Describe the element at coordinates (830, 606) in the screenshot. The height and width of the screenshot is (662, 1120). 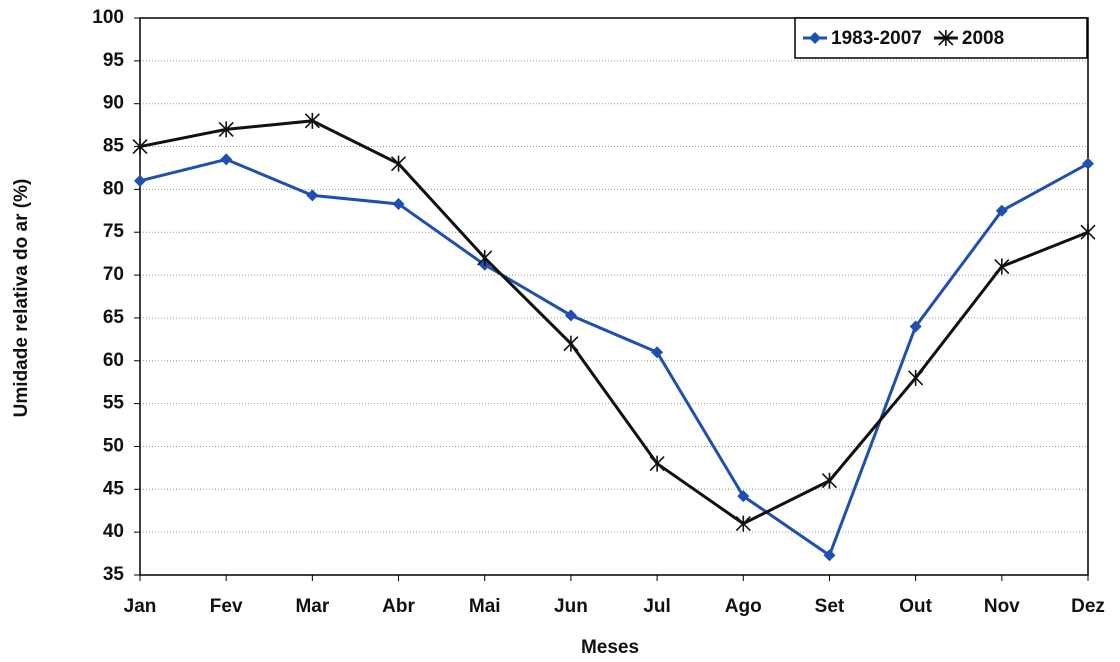
I see `x-tick-label: Set` at that location.